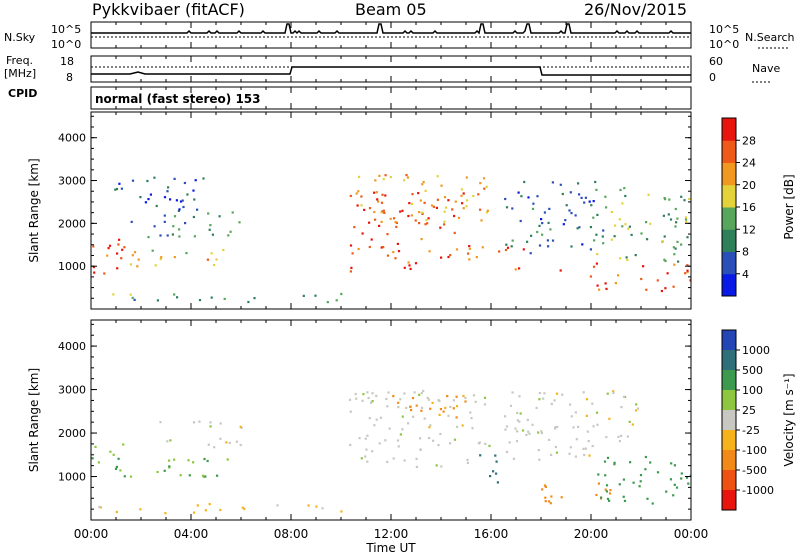  I want to click on y-tick-label: 3000, so click(72, 390).